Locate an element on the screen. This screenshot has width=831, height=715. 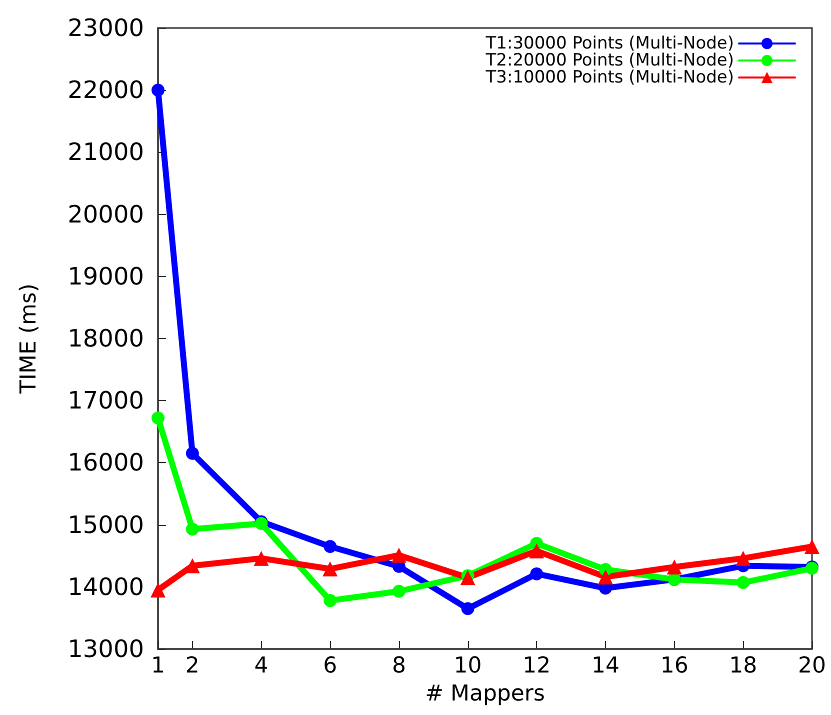
x-tick-label: 10 is located at coordinates (468, 666).